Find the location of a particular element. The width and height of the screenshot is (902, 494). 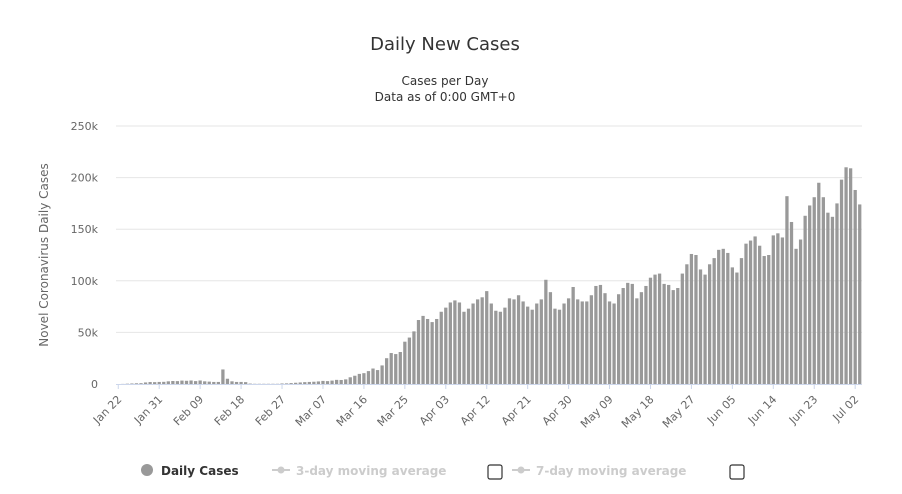

legend-item-7-day-moving-average: 7-day moving average is located at coordinates (599, 471).